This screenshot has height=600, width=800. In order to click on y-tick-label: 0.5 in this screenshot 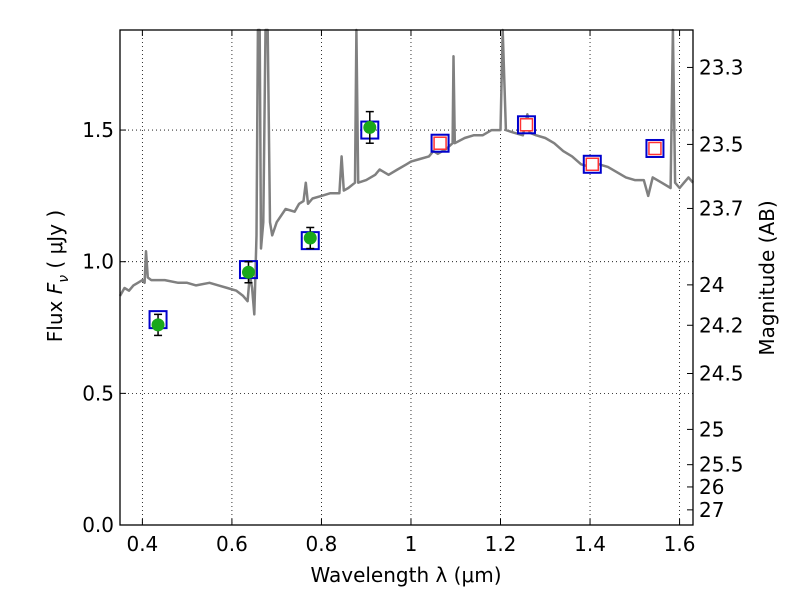, I will do `click(98, 393)`.